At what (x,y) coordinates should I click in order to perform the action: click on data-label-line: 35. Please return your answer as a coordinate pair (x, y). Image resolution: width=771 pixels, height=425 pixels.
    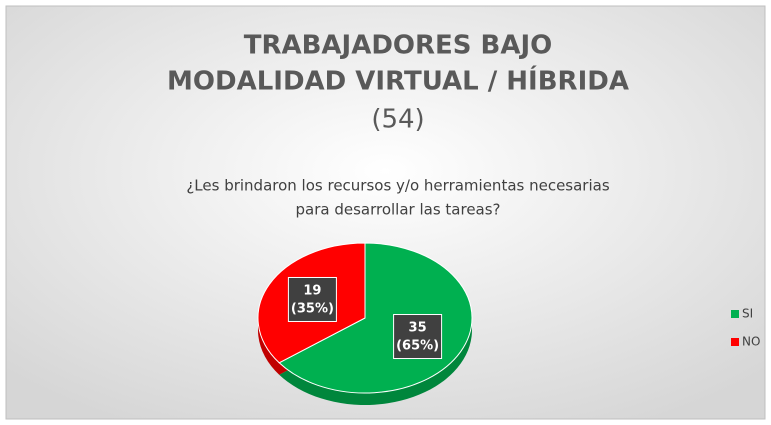
    Looking at the image, I should click on (418, 327).